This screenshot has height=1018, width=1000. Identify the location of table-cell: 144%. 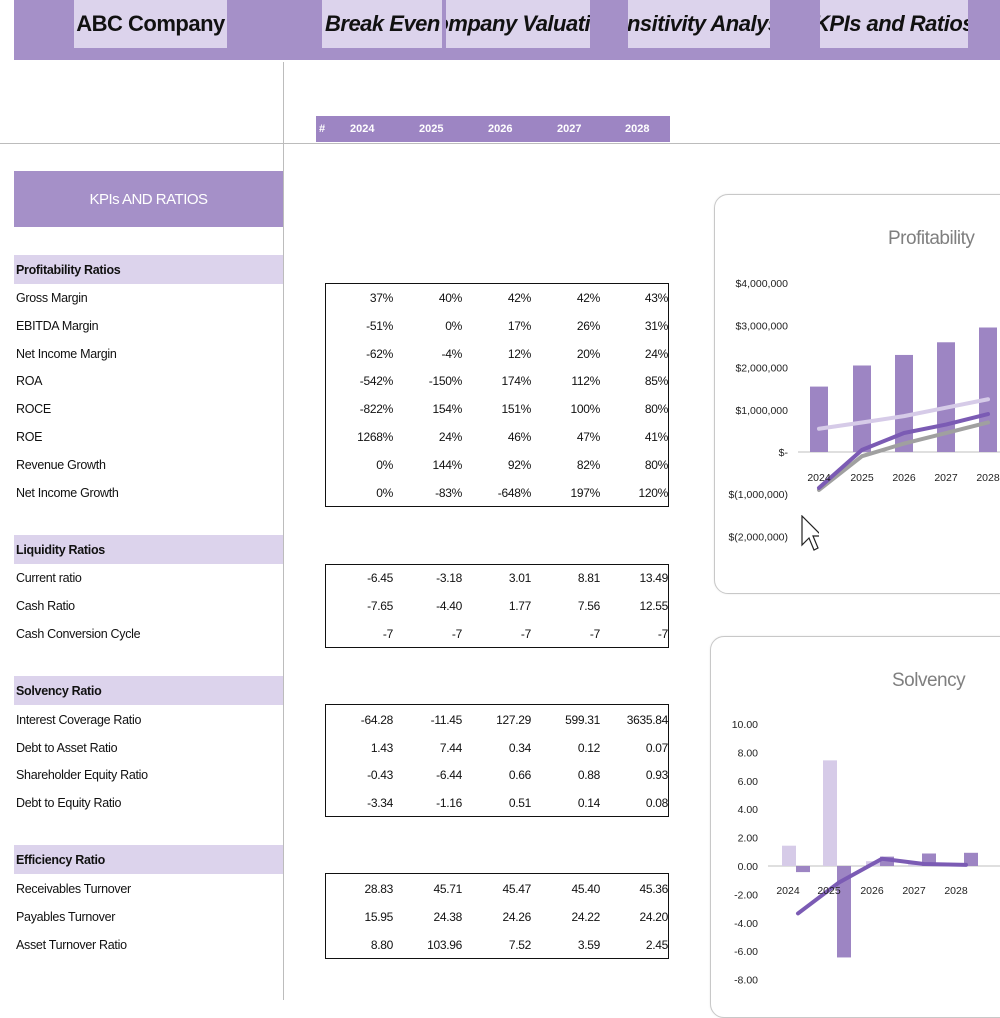
(447, 465).